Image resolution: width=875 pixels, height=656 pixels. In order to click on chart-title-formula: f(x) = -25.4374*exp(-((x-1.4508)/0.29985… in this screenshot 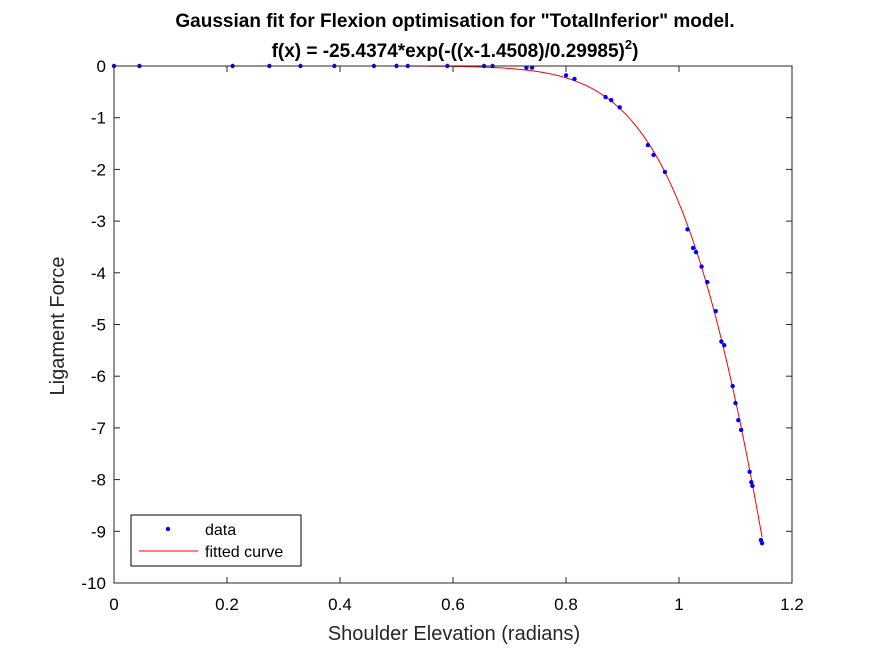, I will do `click(448, 51)`.